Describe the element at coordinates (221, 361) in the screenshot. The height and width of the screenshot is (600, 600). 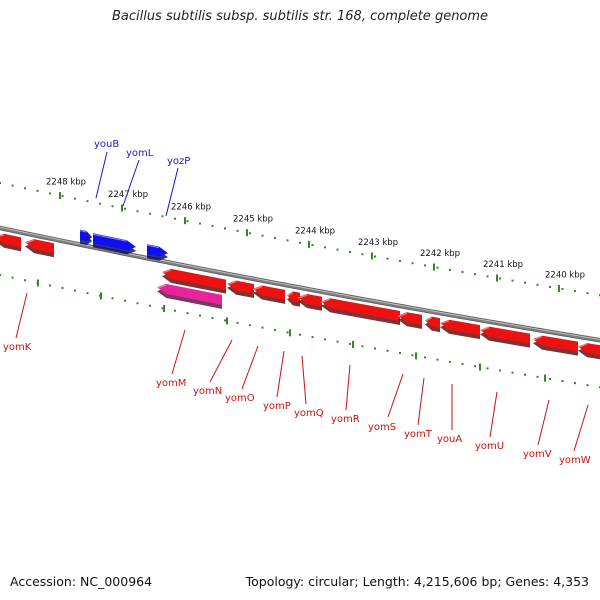
I see `reverse-gene-yomN-leader` at that location.